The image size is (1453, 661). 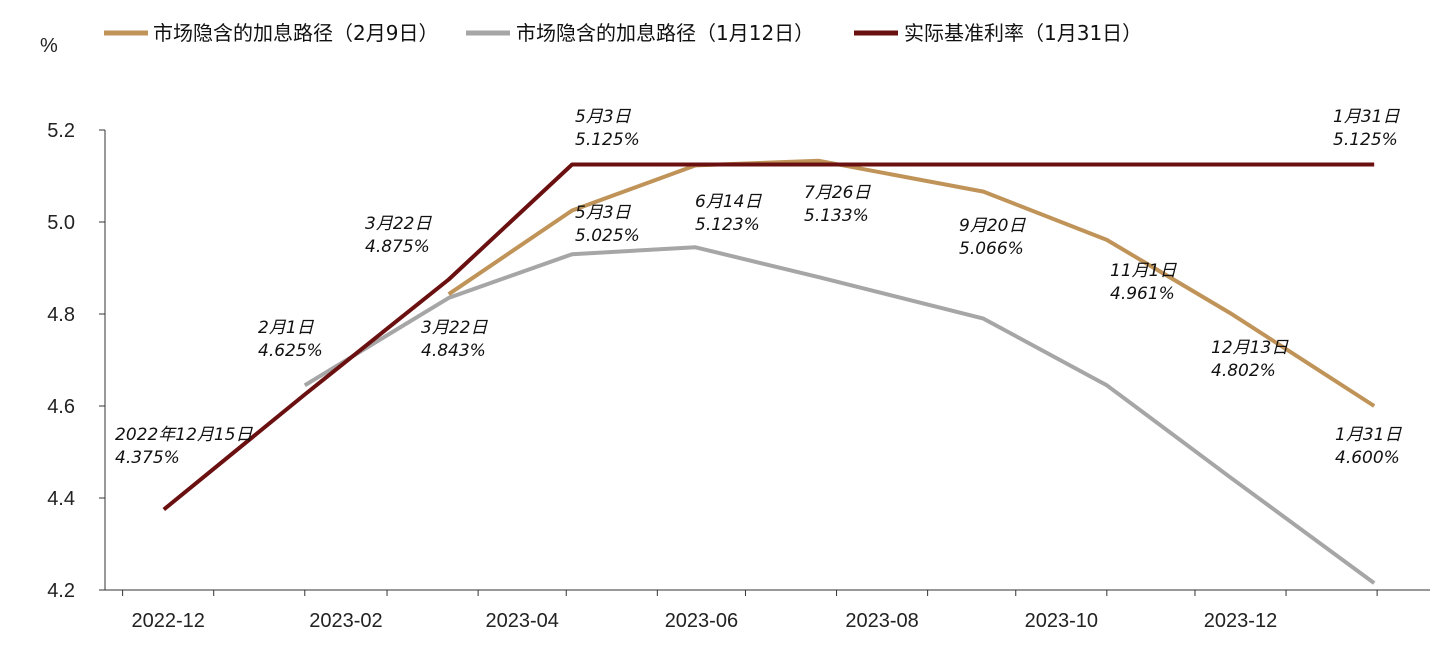 I want to click on annotation-value: 5.066%, so click(x=991, y=249).